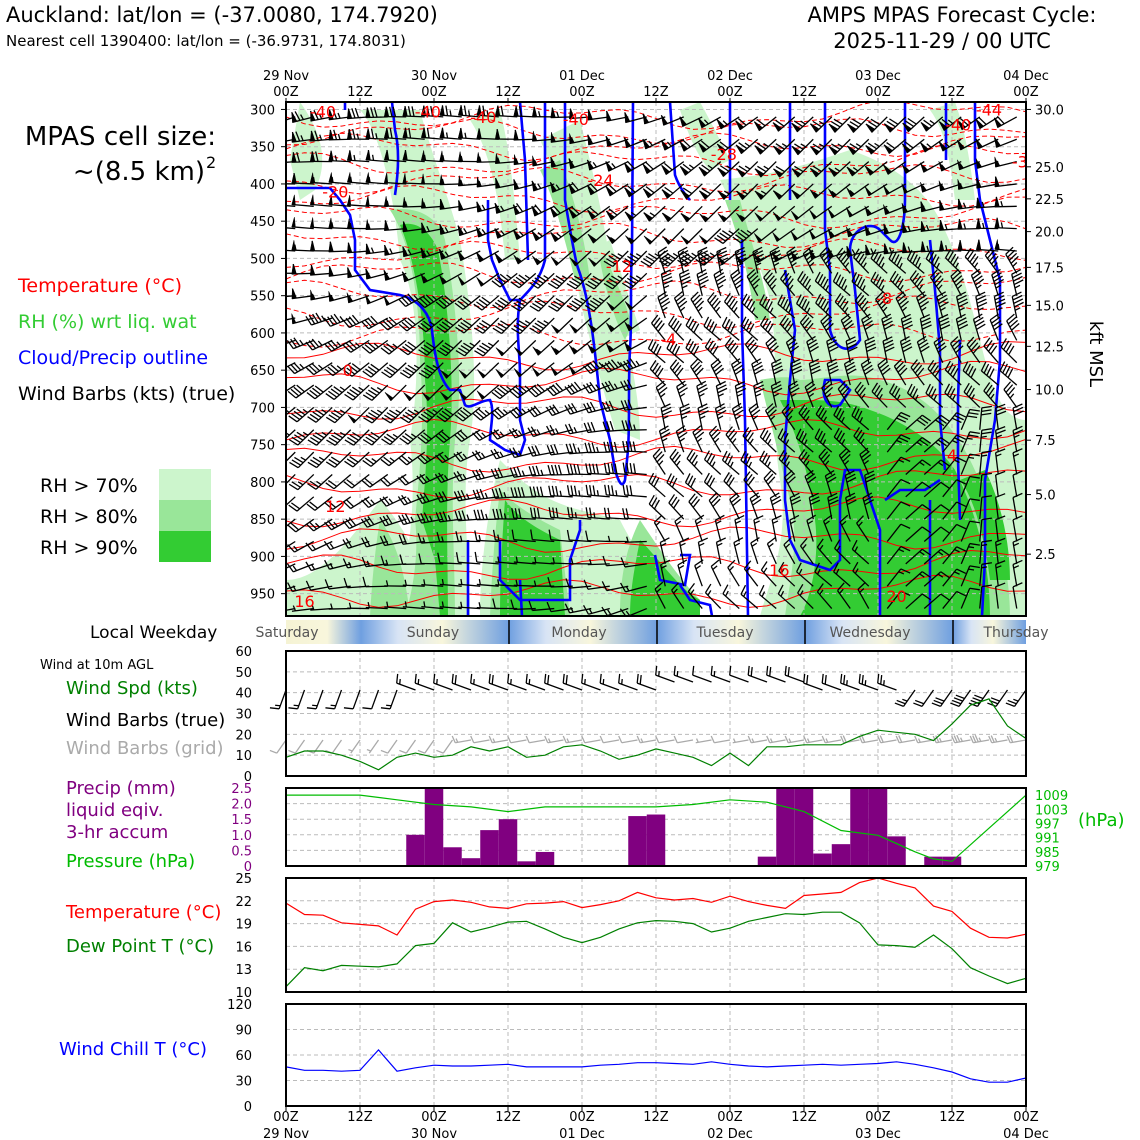 Image resolution: width=1140 pixels, height=1140 pixels. What do you see at coordinates (262, 483) in the screenshot?
I see `pressure-tick-label: 800` at bounding box center [262, 483].